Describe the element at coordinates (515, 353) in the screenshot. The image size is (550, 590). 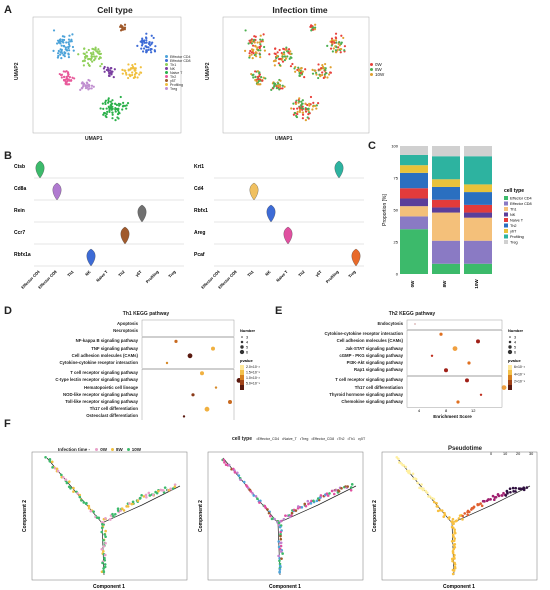
I see `kegg-number-label: 6` at that location.